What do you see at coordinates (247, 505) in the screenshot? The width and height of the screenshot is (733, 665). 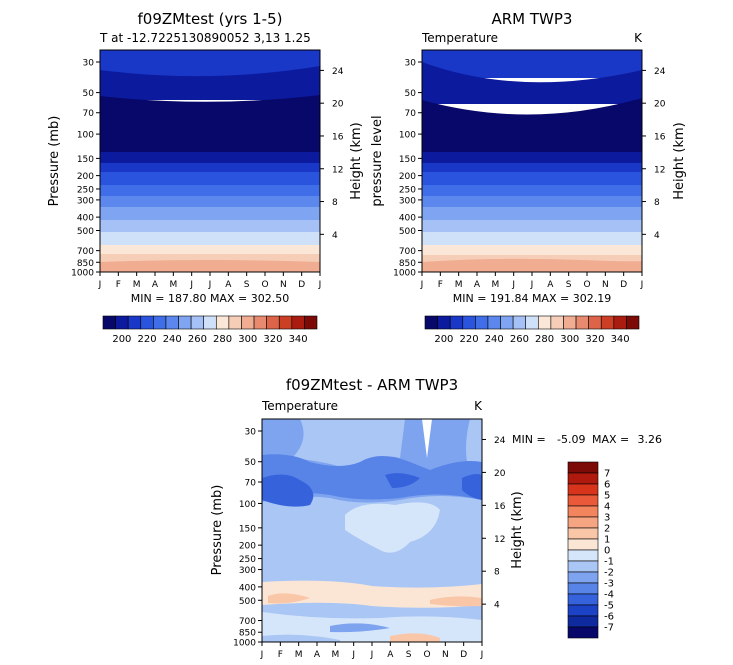 I see `y-tick-label: 100` at bounding box center [247, 505].